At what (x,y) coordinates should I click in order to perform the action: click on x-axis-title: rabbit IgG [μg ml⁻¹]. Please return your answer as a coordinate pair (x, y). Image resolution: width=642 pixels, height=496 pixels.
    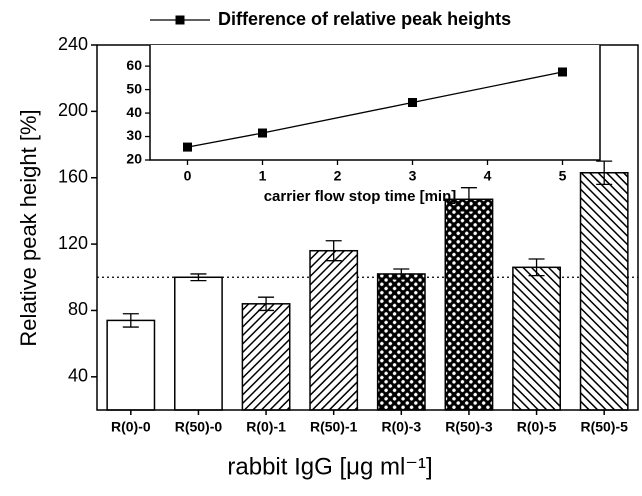
    Looking at the image, I should click on (329, 466).